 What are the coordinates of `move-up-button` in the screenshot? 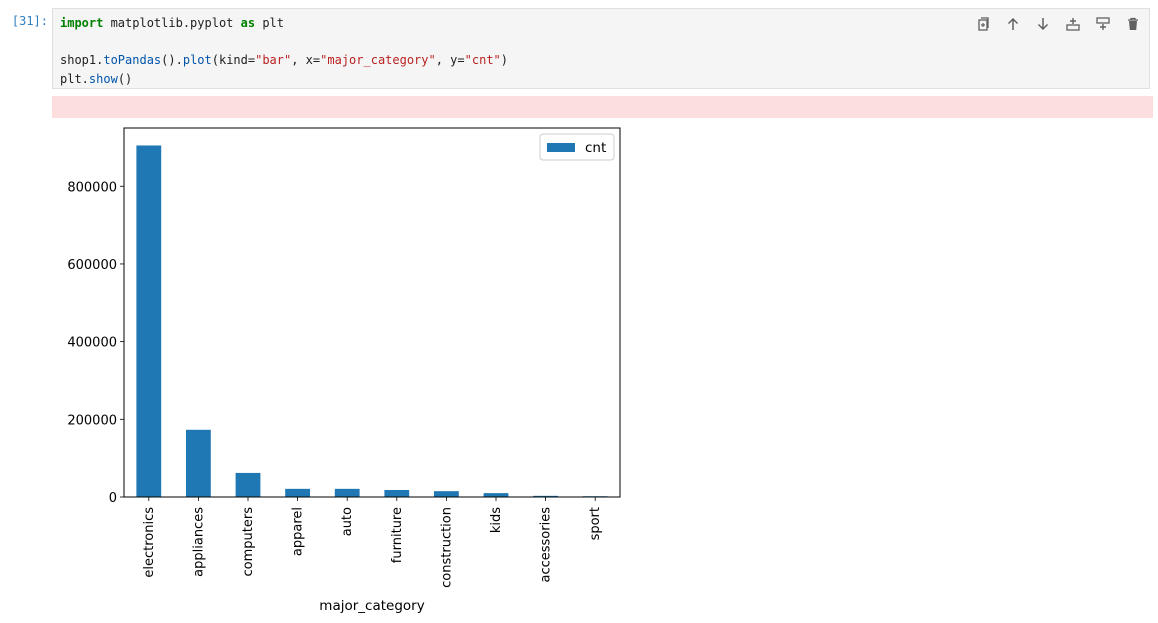 It's located at (1013, 24).